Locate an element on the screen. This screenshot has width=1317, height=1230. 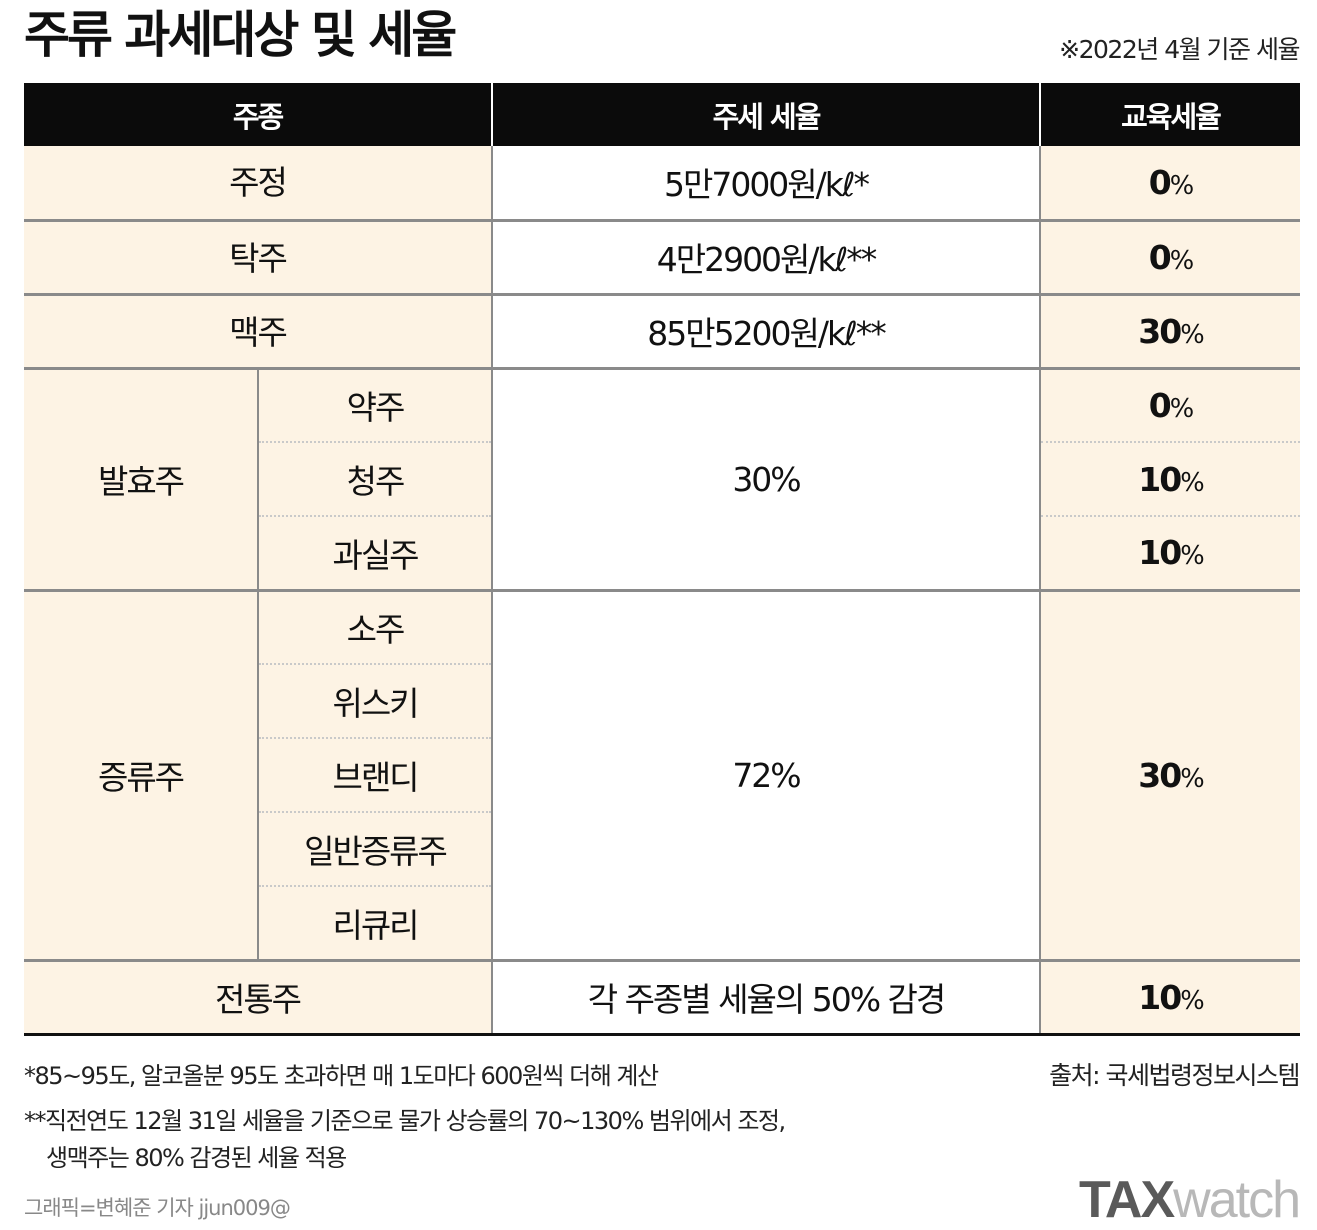
table-row: 리큐리 is located at coordinates (662, 922).